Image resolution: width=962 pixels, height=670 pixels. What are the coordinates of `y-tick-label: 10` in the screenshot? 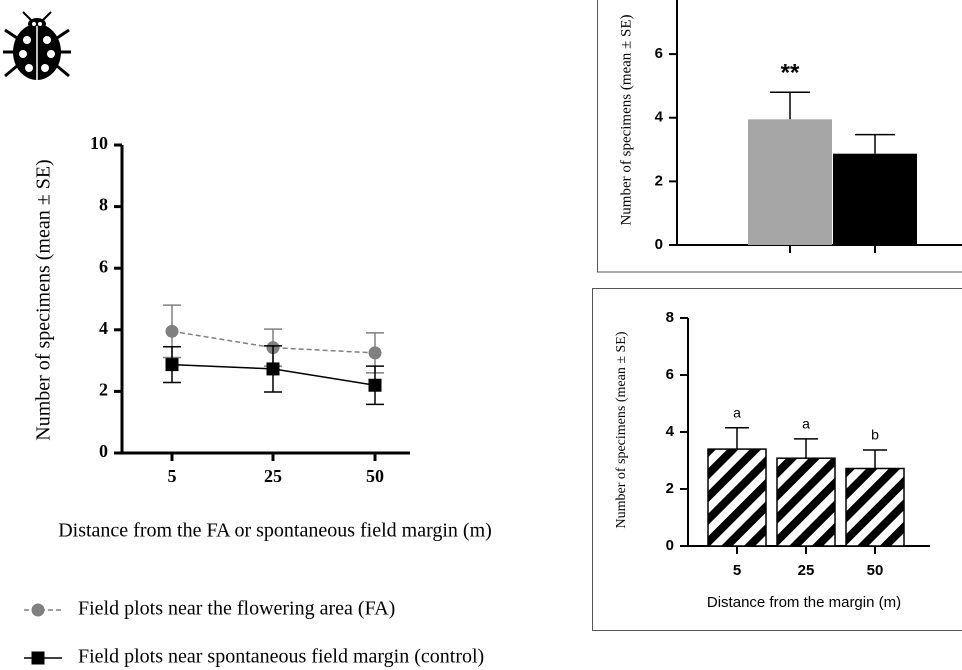 It's located at (99, 143).